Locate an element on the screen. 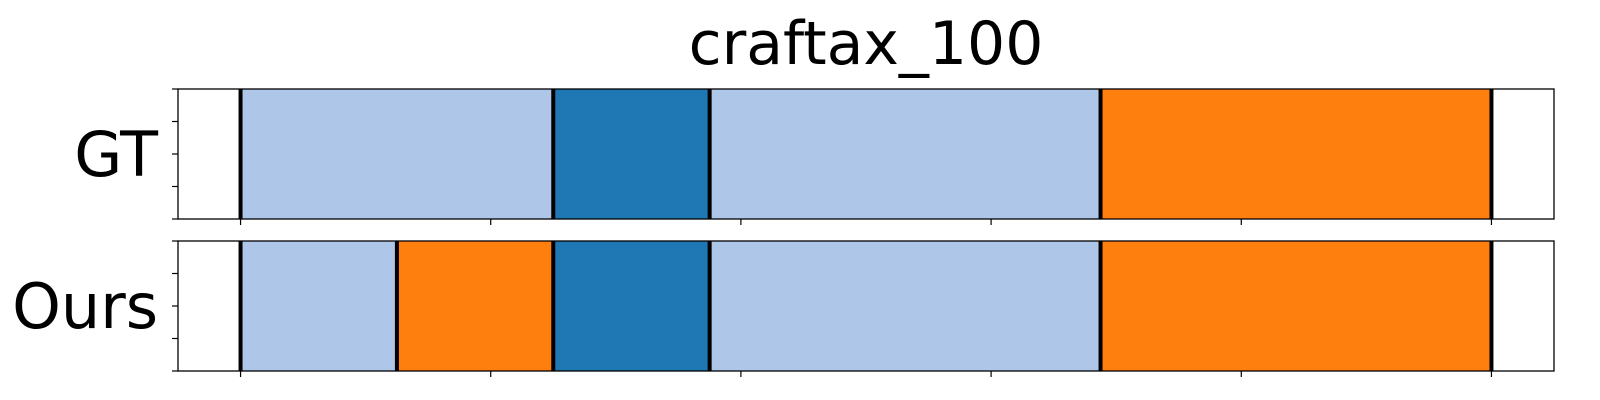 This screenshot has width=1600, height=400. row-label-ours: Ours is located at coordinates (85, 306).